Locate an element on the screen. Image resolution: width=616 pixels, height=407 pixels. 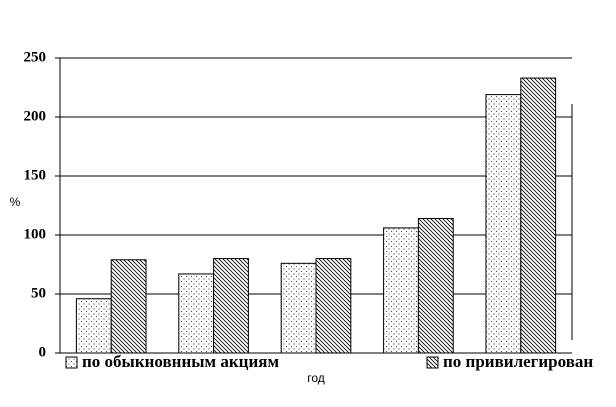
x-axis-label: год is located at coordinates (316, 378).